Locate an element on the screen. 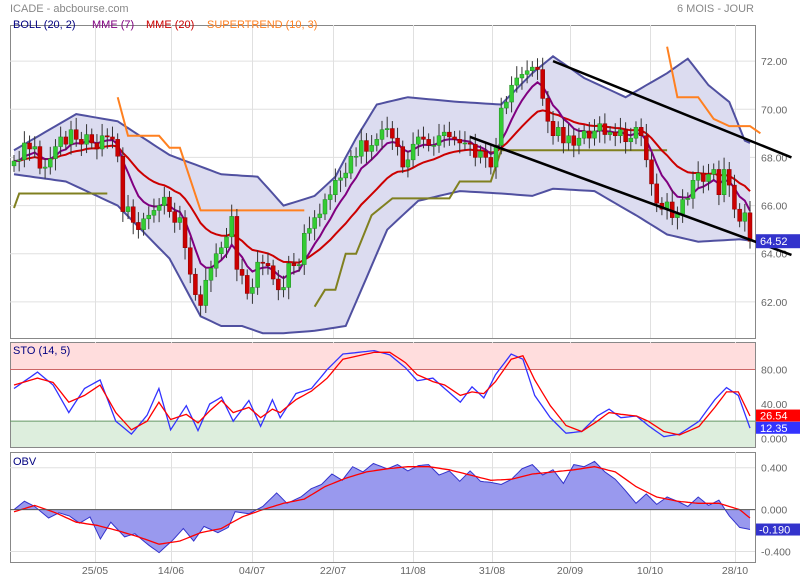  obv-value-box is located at coordinates (778, 529).